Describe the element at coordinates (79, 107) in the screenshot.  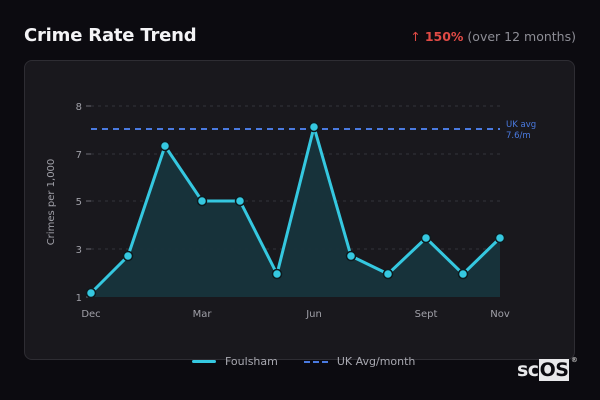
I see `svg-text: 8` at that location.